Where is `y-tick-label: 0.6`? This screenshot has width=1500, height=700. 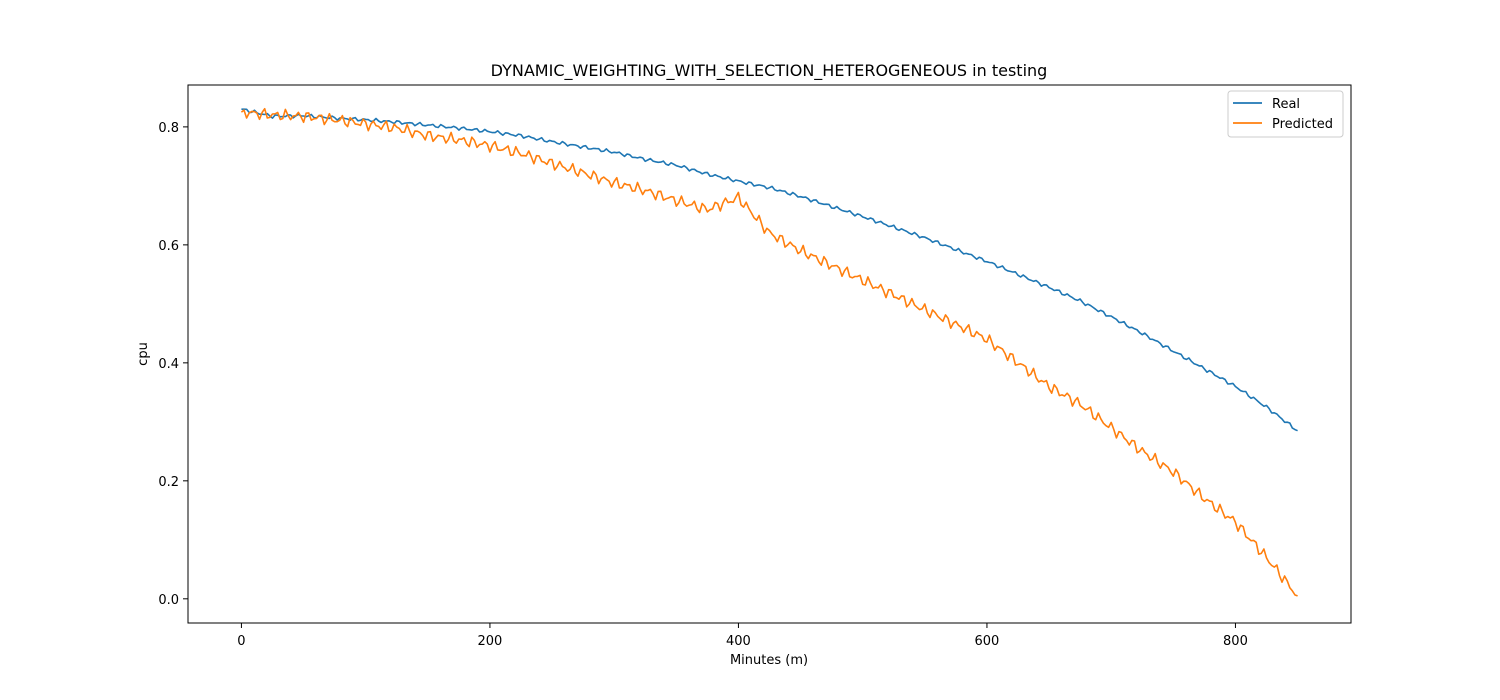 y-tick-label: 0.6 is located at coordinates (168, 246).